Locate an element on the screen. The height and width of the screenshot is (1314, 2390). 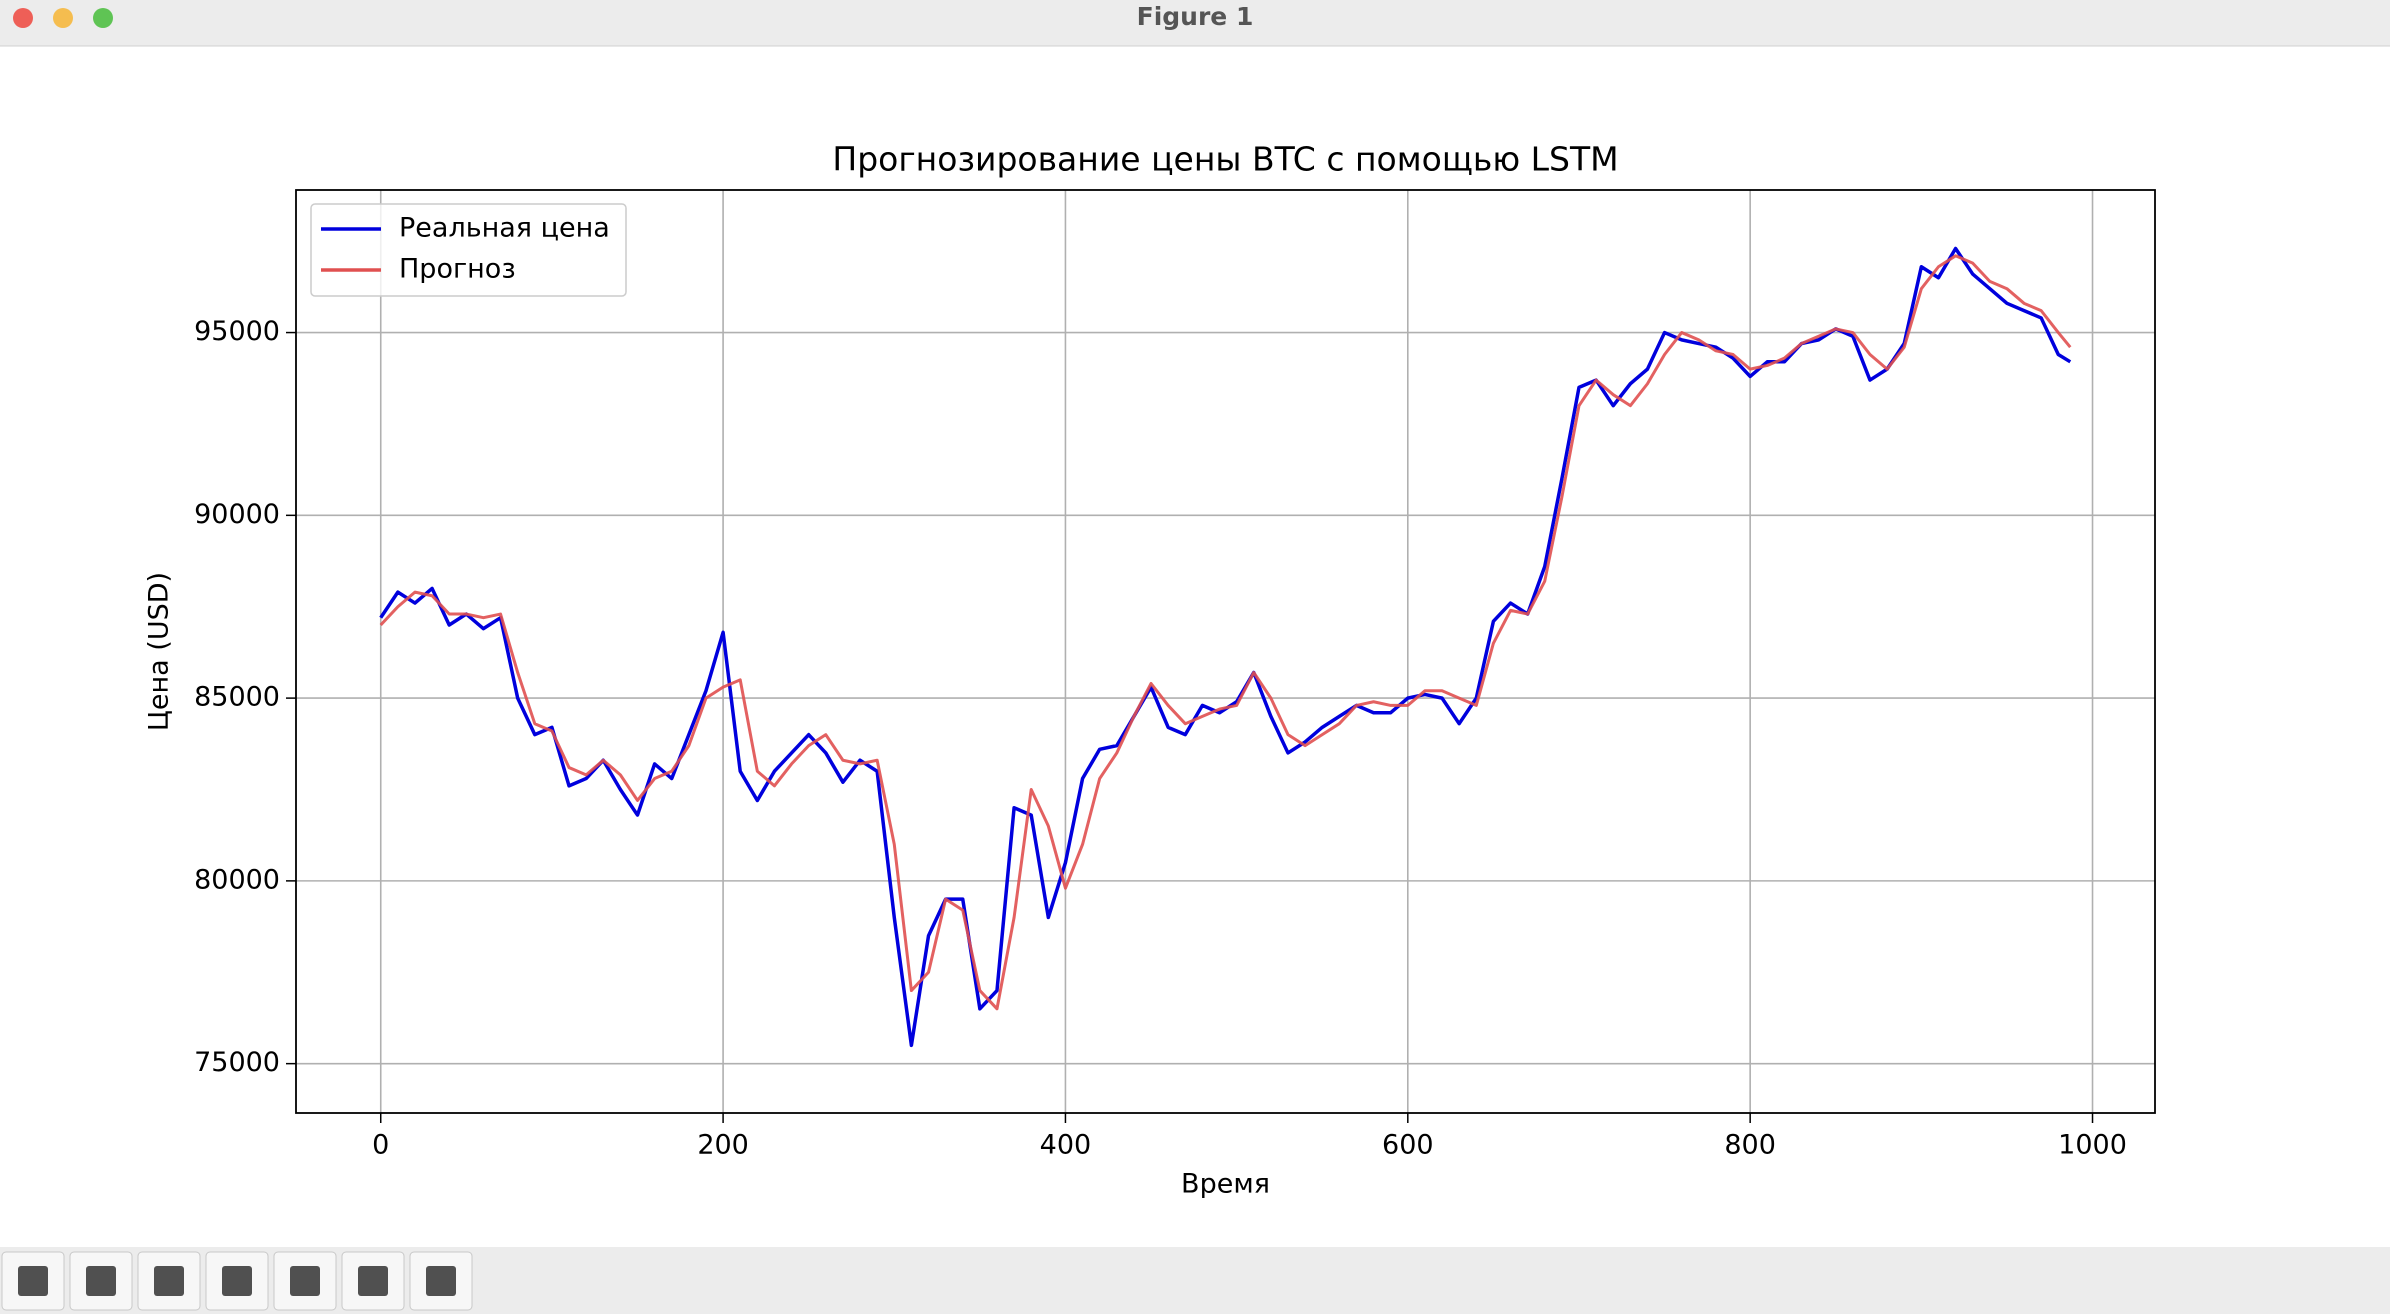
back-icon is located at coordinates (101, 1281).